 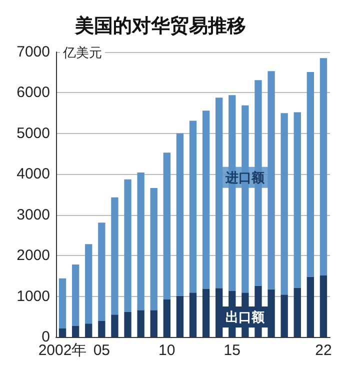 I want to click on series-label: 出口额, so click(x=246, y=317).